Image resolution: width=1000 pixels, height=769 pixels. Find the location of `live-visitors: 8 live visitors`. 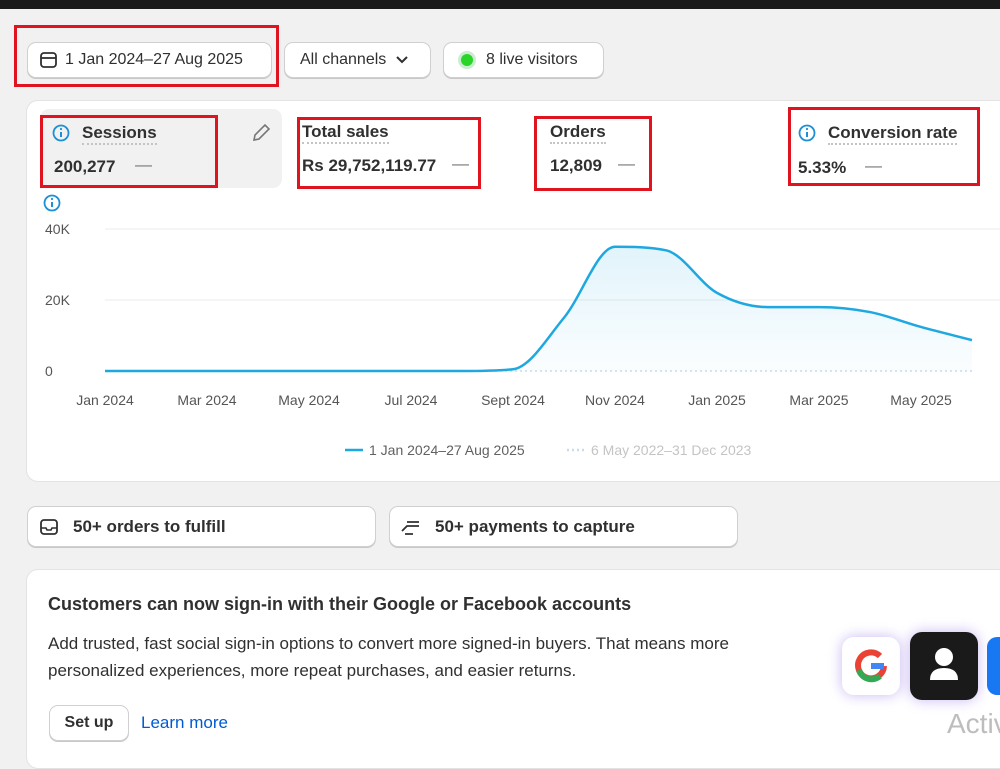

live-visitors: 8 live visitors is located at coordinates (532, 59).